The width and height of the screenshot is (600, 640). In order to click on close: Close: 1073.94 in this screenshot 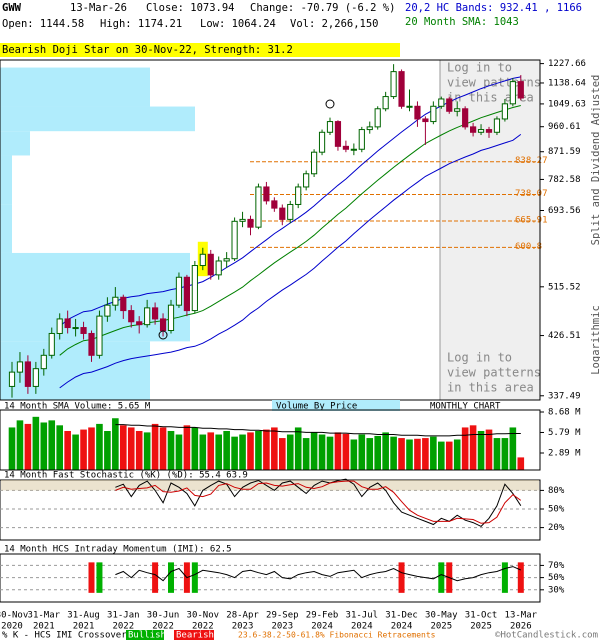, I will do `click(190, 8)`.